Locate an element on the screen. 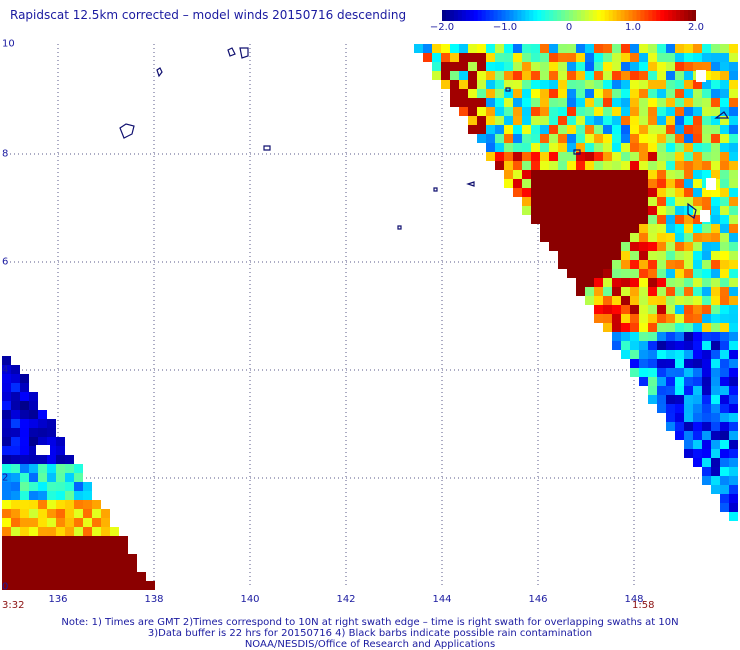  lon-label-136: 136 is located at coordinates (58, 599).